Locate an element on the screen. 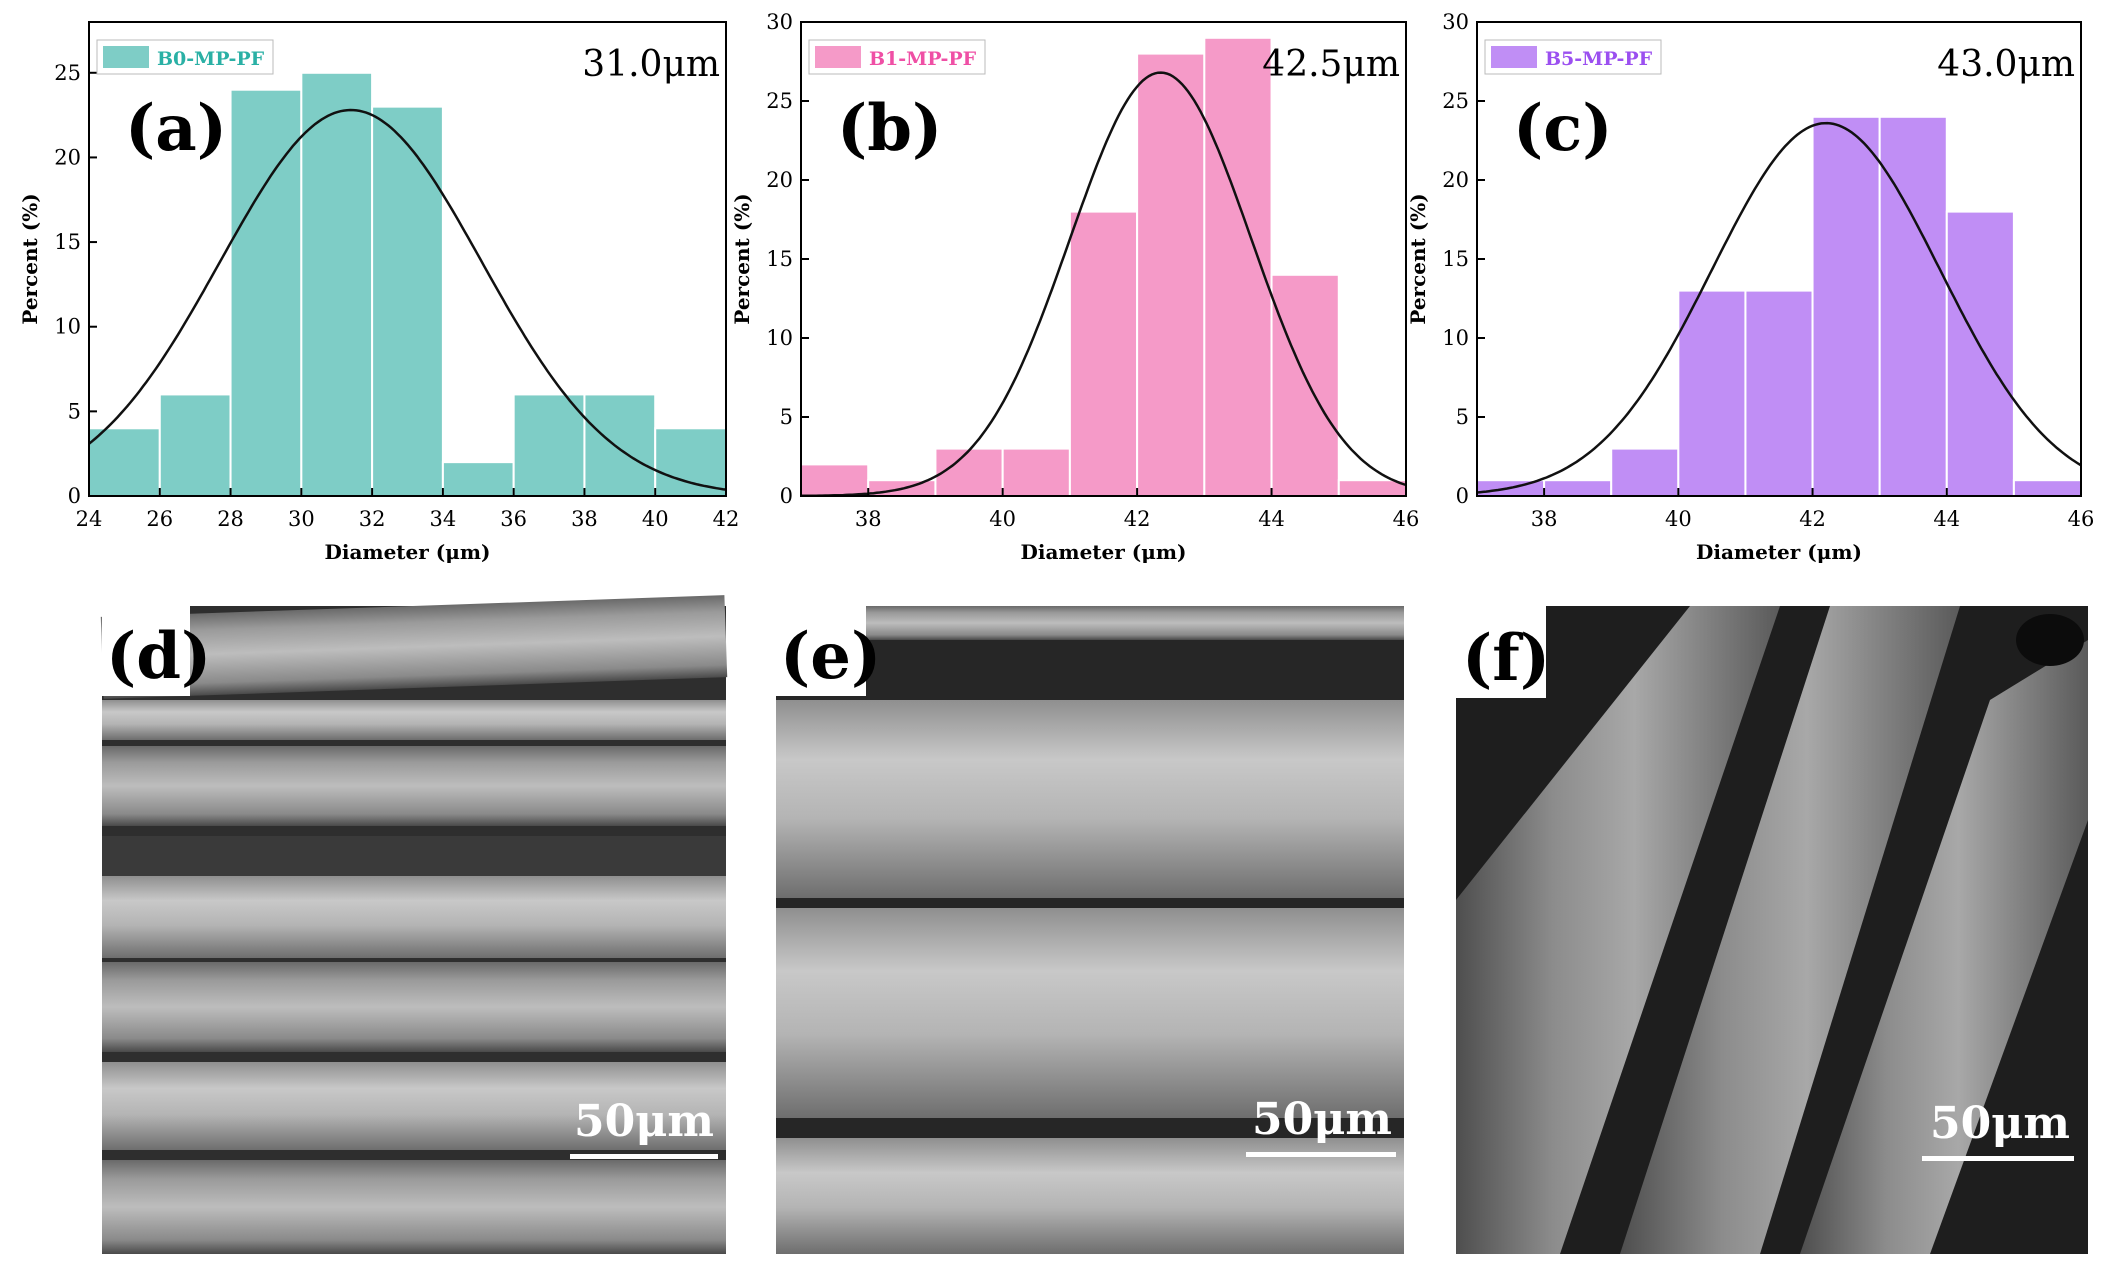  legend-swatch-b is located at coordinates (838, 57).